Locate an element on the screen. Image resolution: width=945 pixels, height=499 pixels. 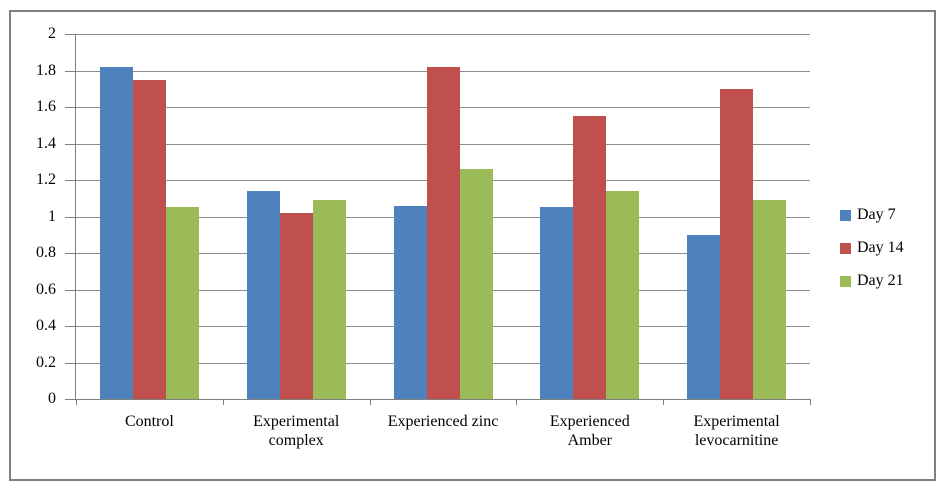
x-category-label: Experimental complex is located at coordinates (296, 431).